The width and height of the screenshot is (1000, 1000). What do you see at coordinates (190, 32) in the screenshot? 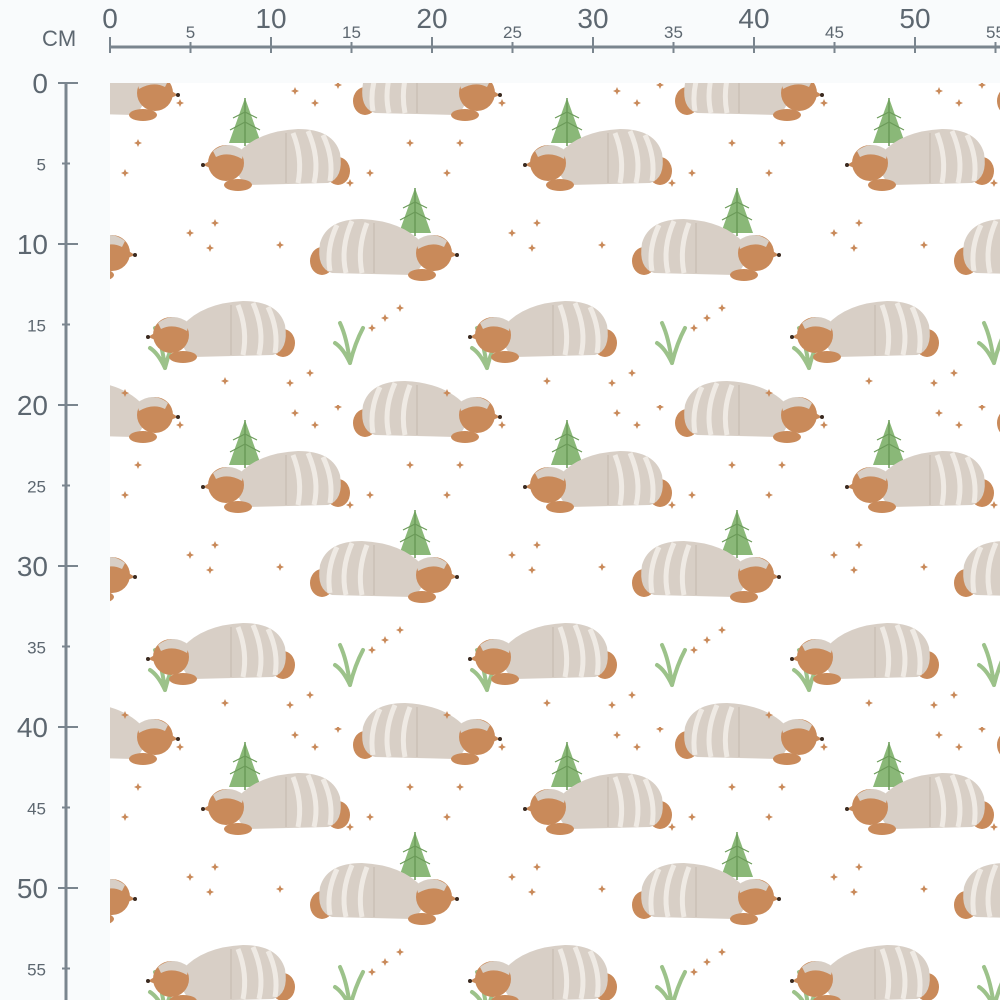
I see `top-ruler-label: 5` at bounding box center [190, 32].